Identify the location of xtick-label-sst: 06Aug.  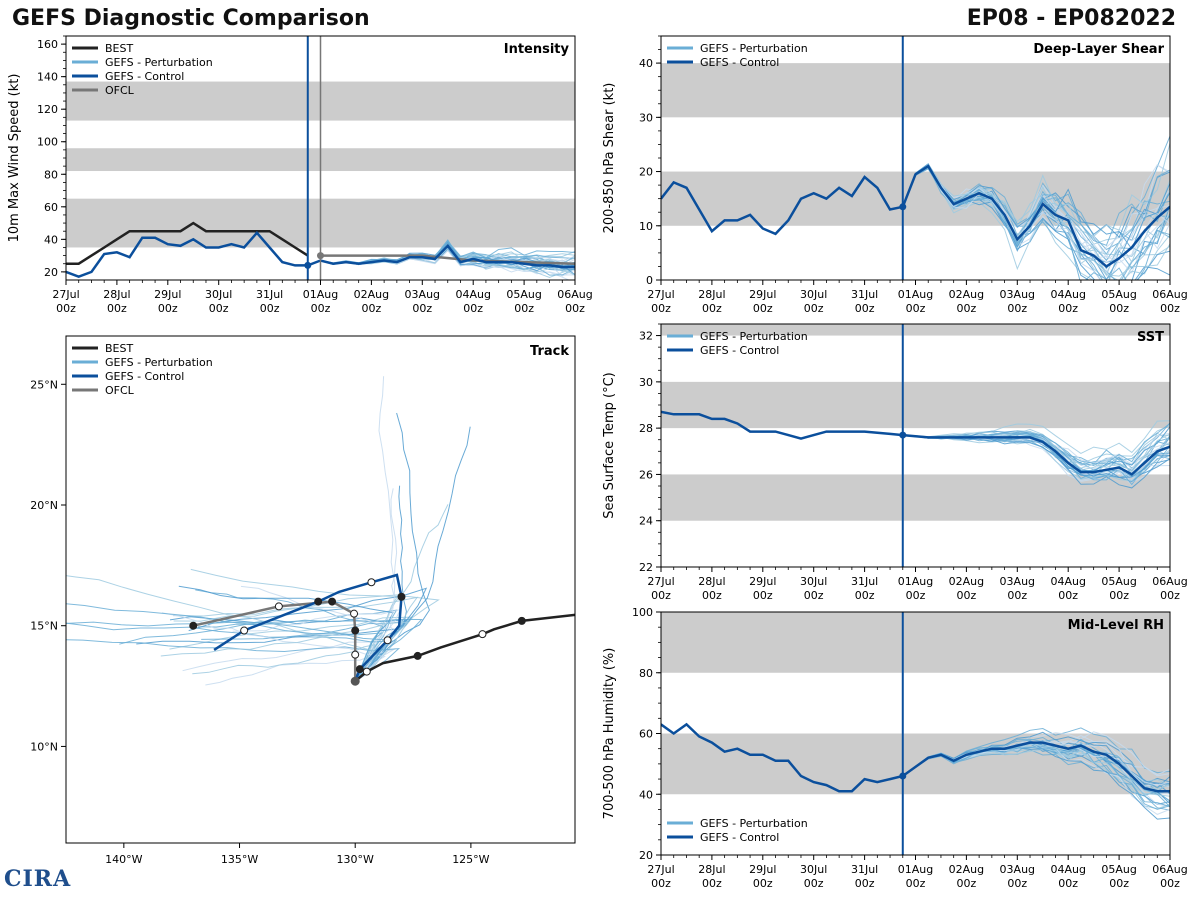
(1169, 581).